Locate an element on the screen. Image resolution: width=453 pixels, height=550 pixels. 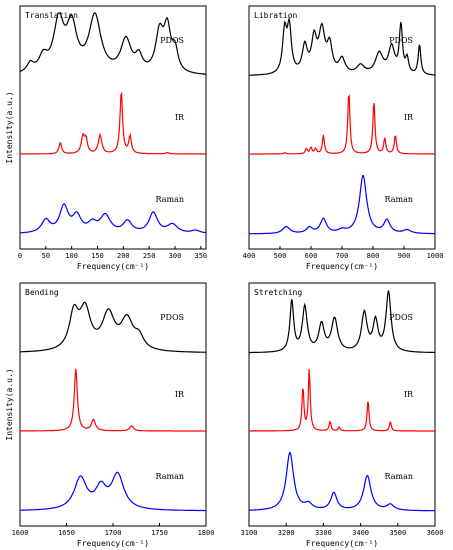
x-tick-label: 3200 is located at coordinates (286, 533).